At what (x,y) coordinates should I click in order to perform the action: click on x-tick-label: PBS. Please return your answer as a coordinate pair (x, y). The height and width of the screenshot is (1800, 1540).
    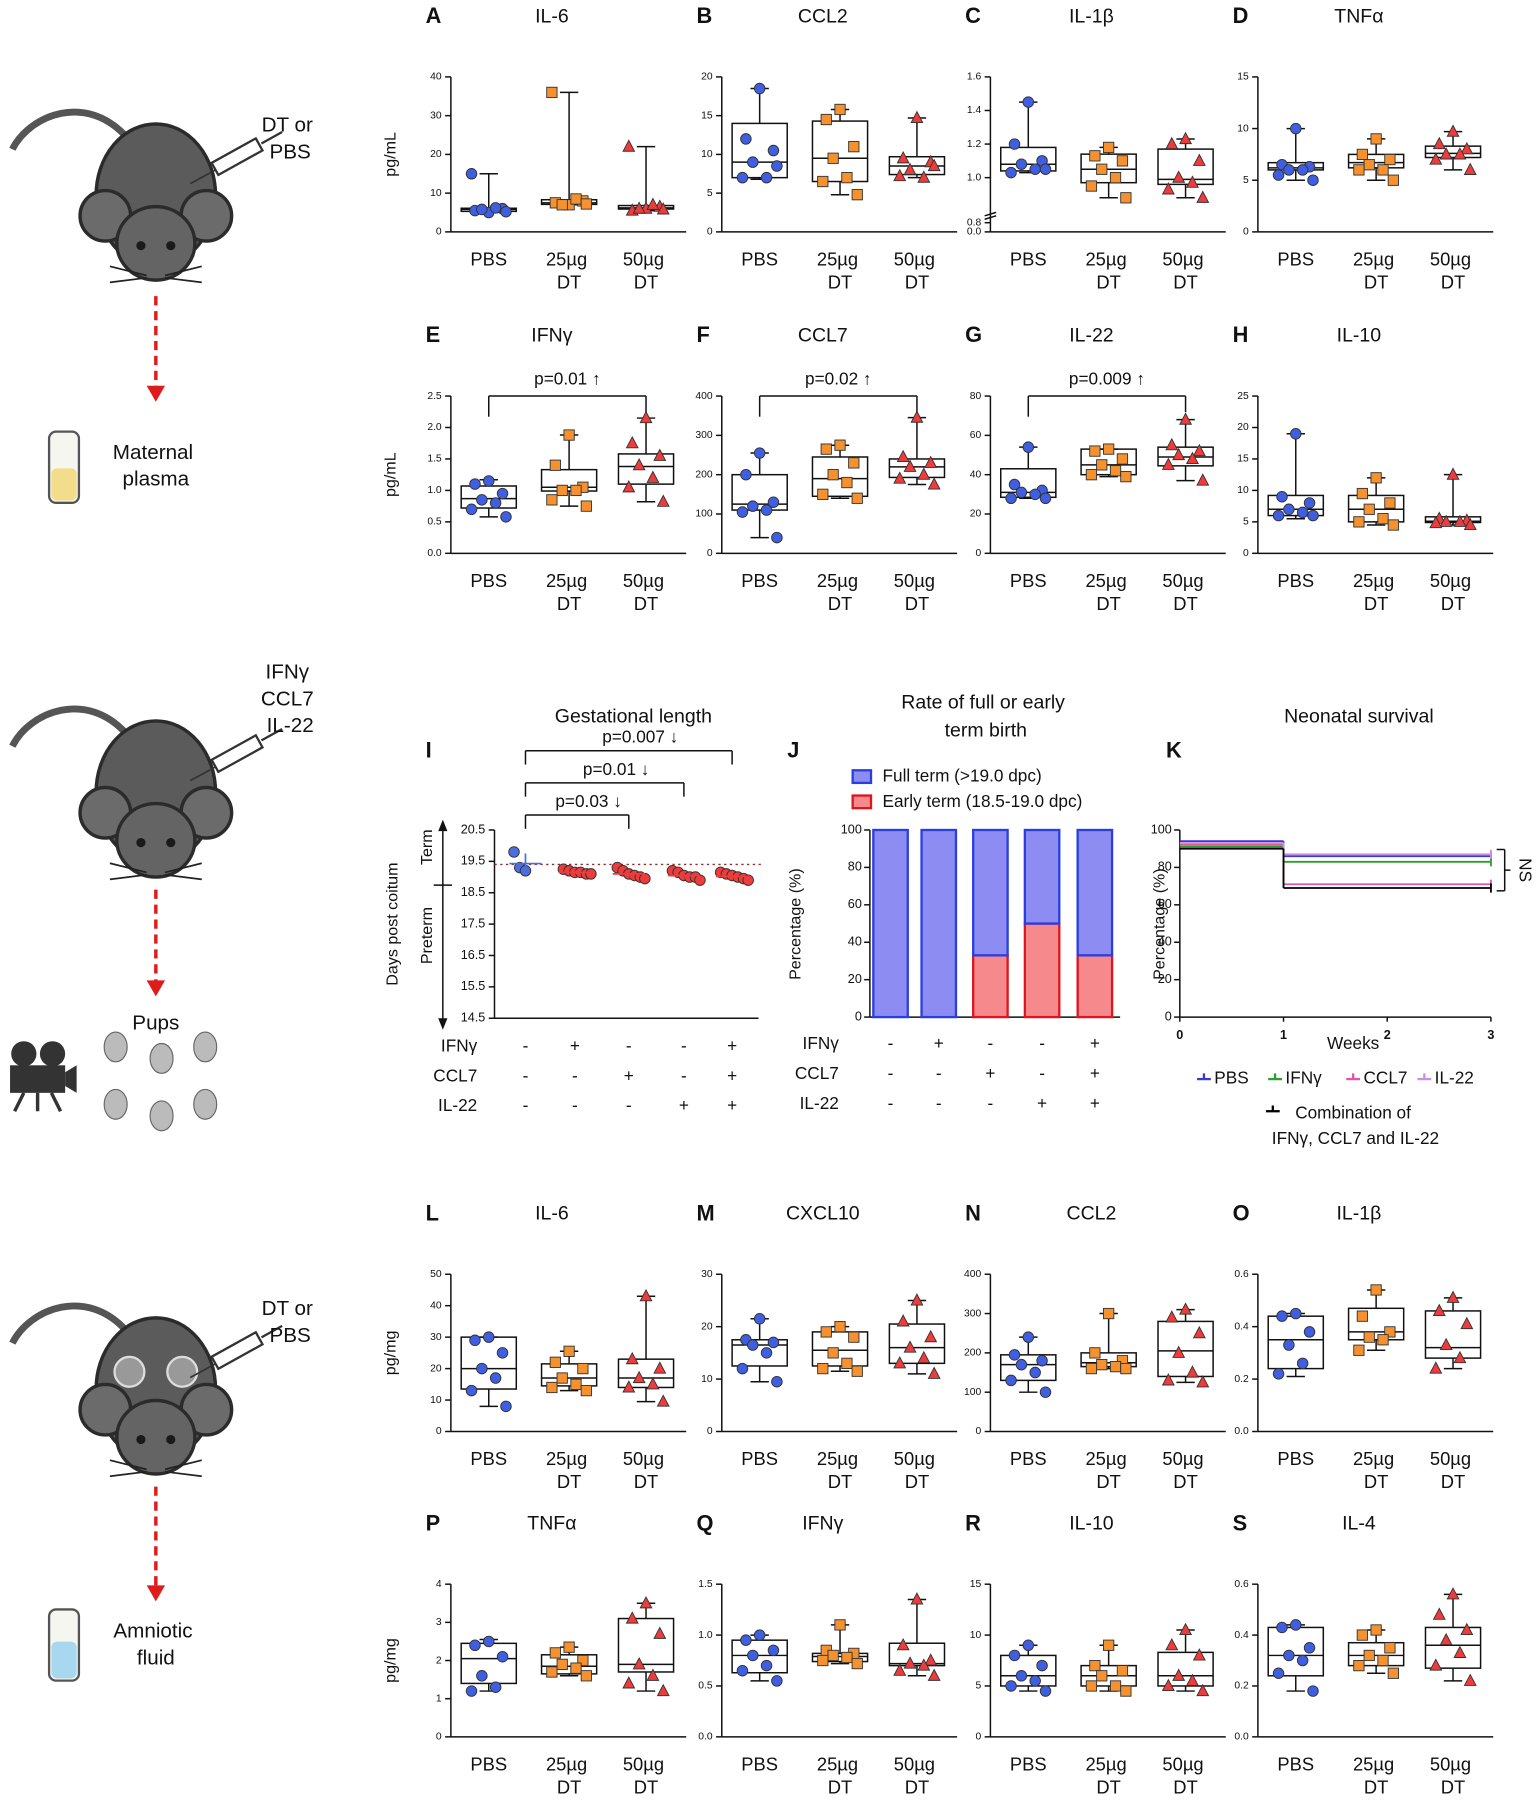
    Looking at the image, I should click on (488, 1458).